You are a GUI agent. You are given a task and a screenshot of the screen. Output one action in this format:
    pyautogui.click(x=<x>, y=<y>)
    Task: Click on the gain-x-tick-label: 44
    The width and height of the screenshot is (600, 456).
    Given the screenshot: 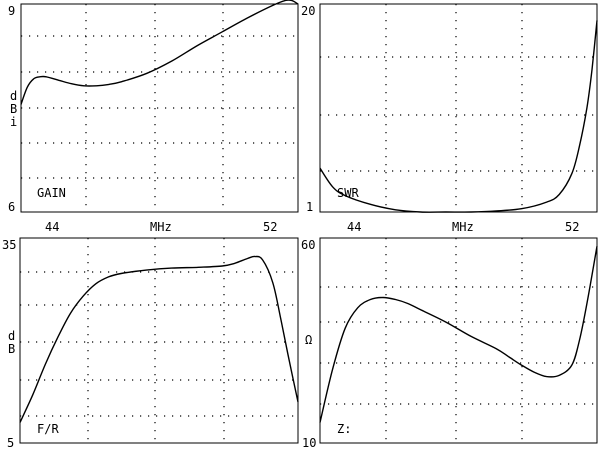 What is the action you would take?
    pyautogui.click(x=52, y=227)
    